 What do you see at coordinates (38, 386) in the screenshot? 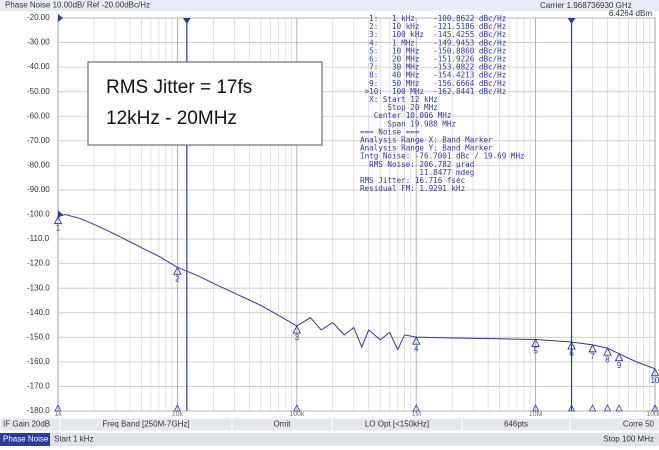
I see `y-tick-label: -170.0` at bounding box center [38, 386].